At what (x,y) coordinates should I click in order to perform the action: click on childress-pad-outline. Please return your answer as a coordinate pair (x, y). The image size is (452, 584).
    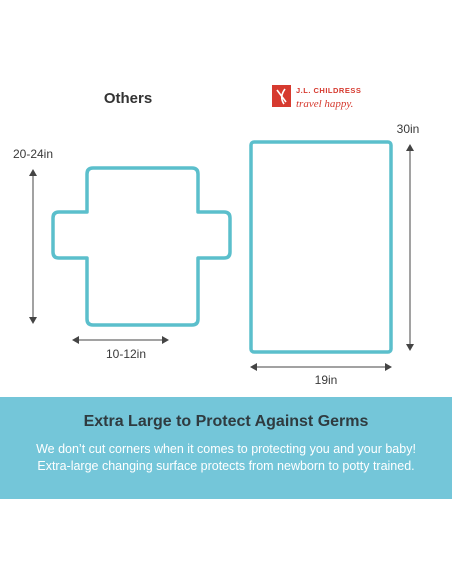
    Looking at the image, I should click on (321, 247).